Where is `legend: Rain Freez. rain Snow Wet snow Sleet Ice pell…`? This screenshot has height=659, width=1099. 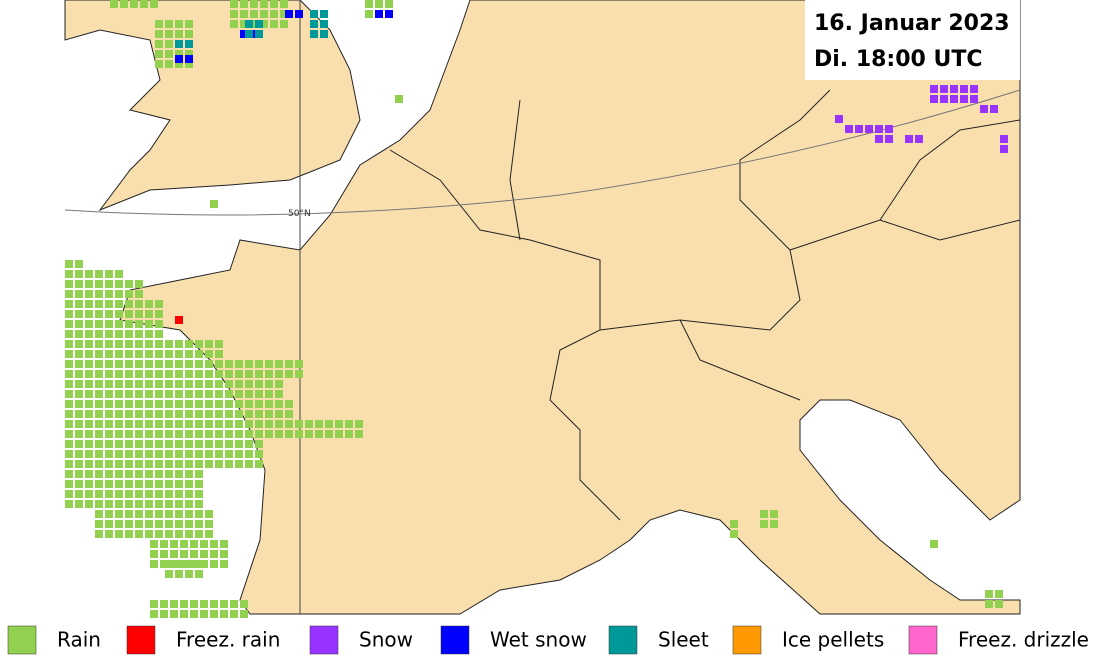 legend: Rain Freez. rain Snow Wet snow Sleet Ice pell… is located at coordinates (548, 640).